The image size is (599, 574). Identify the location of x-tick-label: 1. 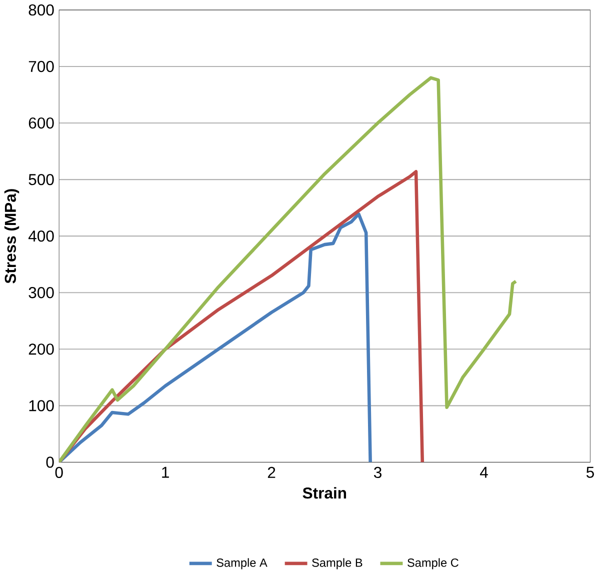
(165, 472).